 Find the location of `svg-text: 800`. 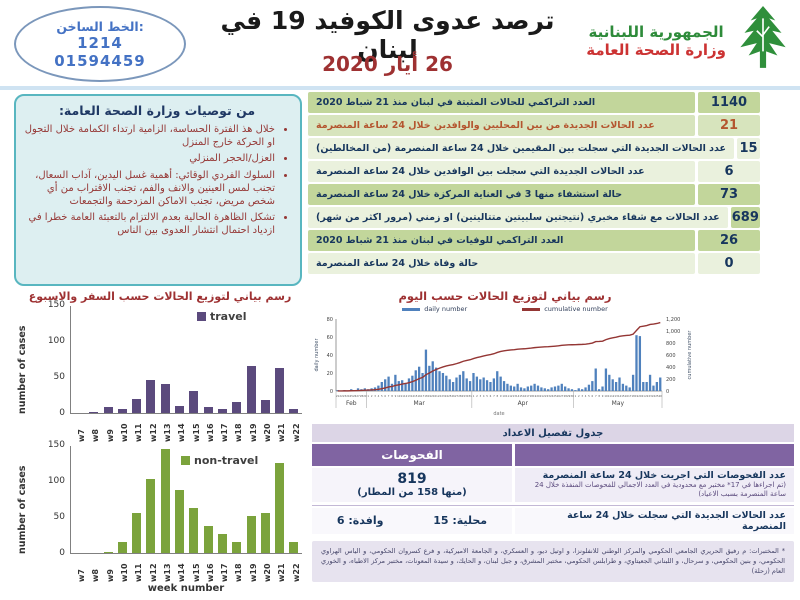

svg-text: 800 is located at coordinates (671, 344).